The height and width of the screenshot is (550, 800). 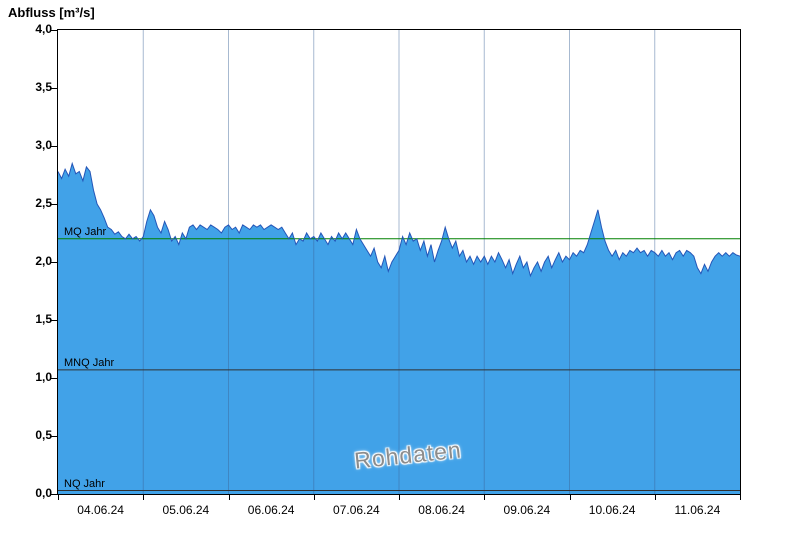 What do you see at coordinates (43, 29) in the screenshot?
I see `y-tick-label: 4,0` at bounding box center [43, 29].